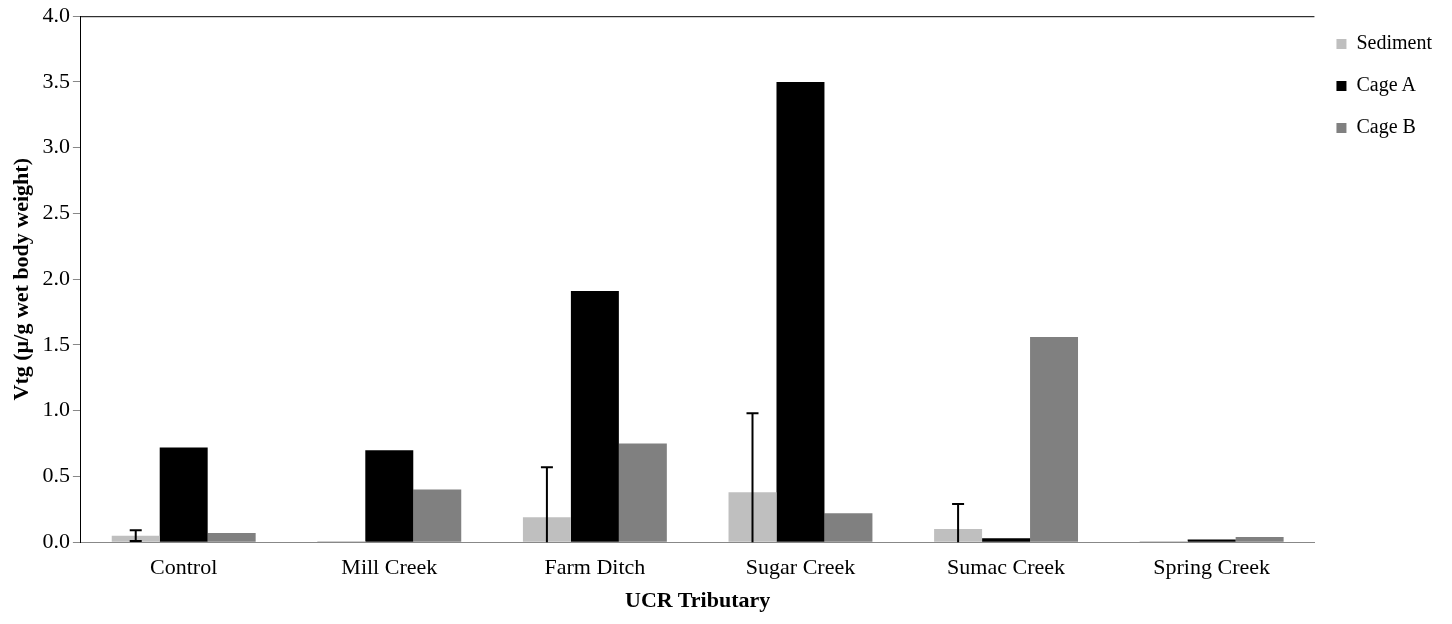 Image resolution: width=1452 pixels, height=624 pixels. What do you see at coordinates (1212, 567) in the screenshot?
I see `x-tick-label: Spring Creek` at bounding box center [1212, 567].